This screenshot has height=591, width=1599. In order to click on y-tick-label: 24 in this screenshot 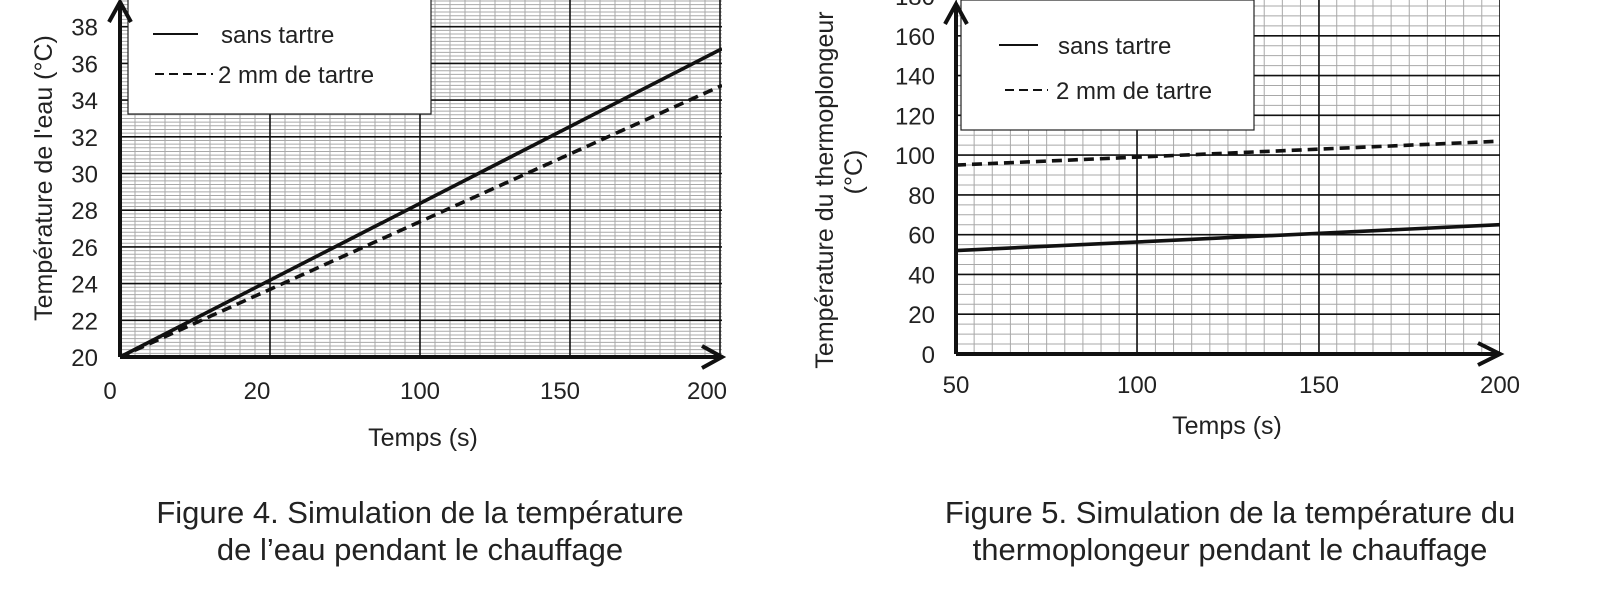, I will do `click(84, 285)`.